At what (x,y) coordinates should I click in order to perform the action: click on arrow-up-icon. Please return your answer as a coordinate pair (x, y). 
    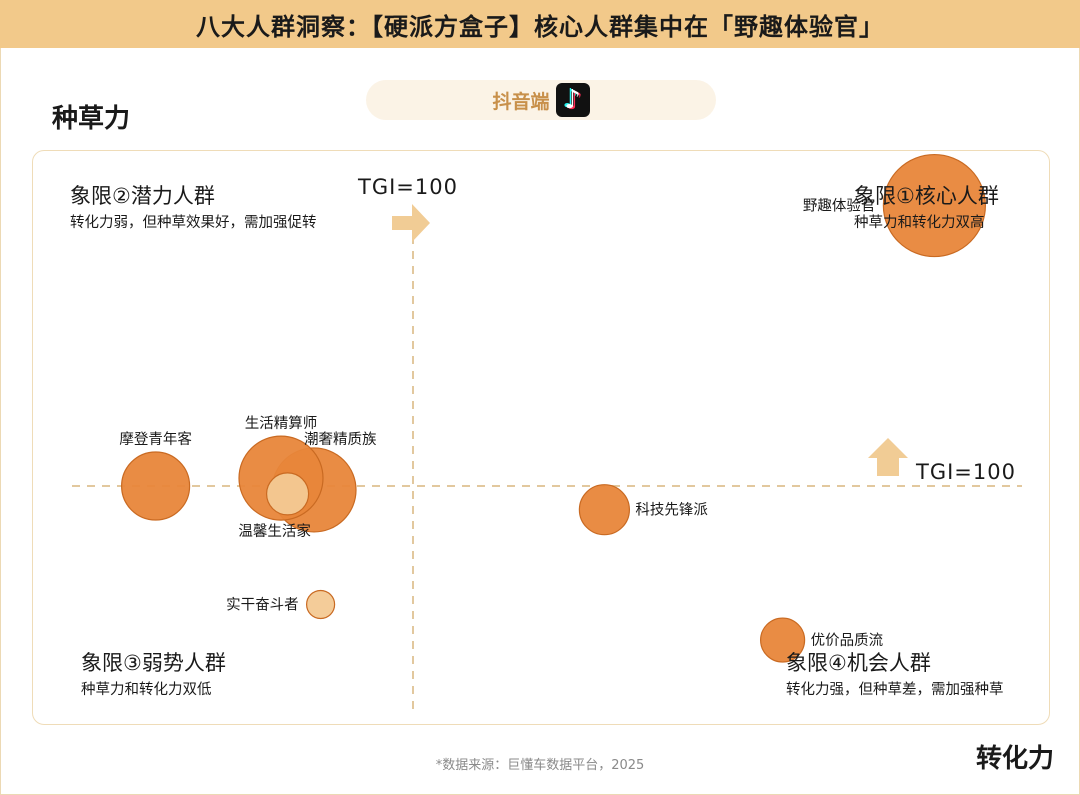
    Looking at the image, I should click on (888, 457).